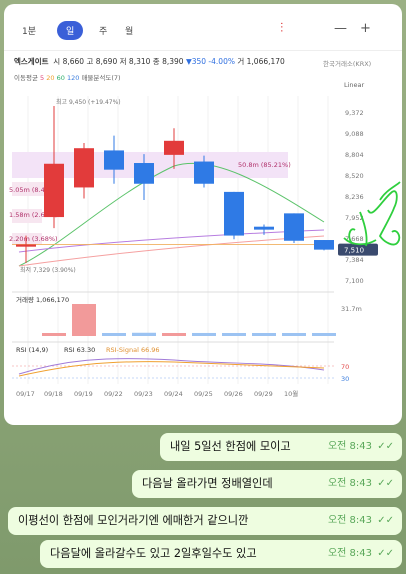  Describe the element at coordinates (207, 483) in the screenshot. I see `message-text: 다음날 올라가면 정배열인데` at that location.